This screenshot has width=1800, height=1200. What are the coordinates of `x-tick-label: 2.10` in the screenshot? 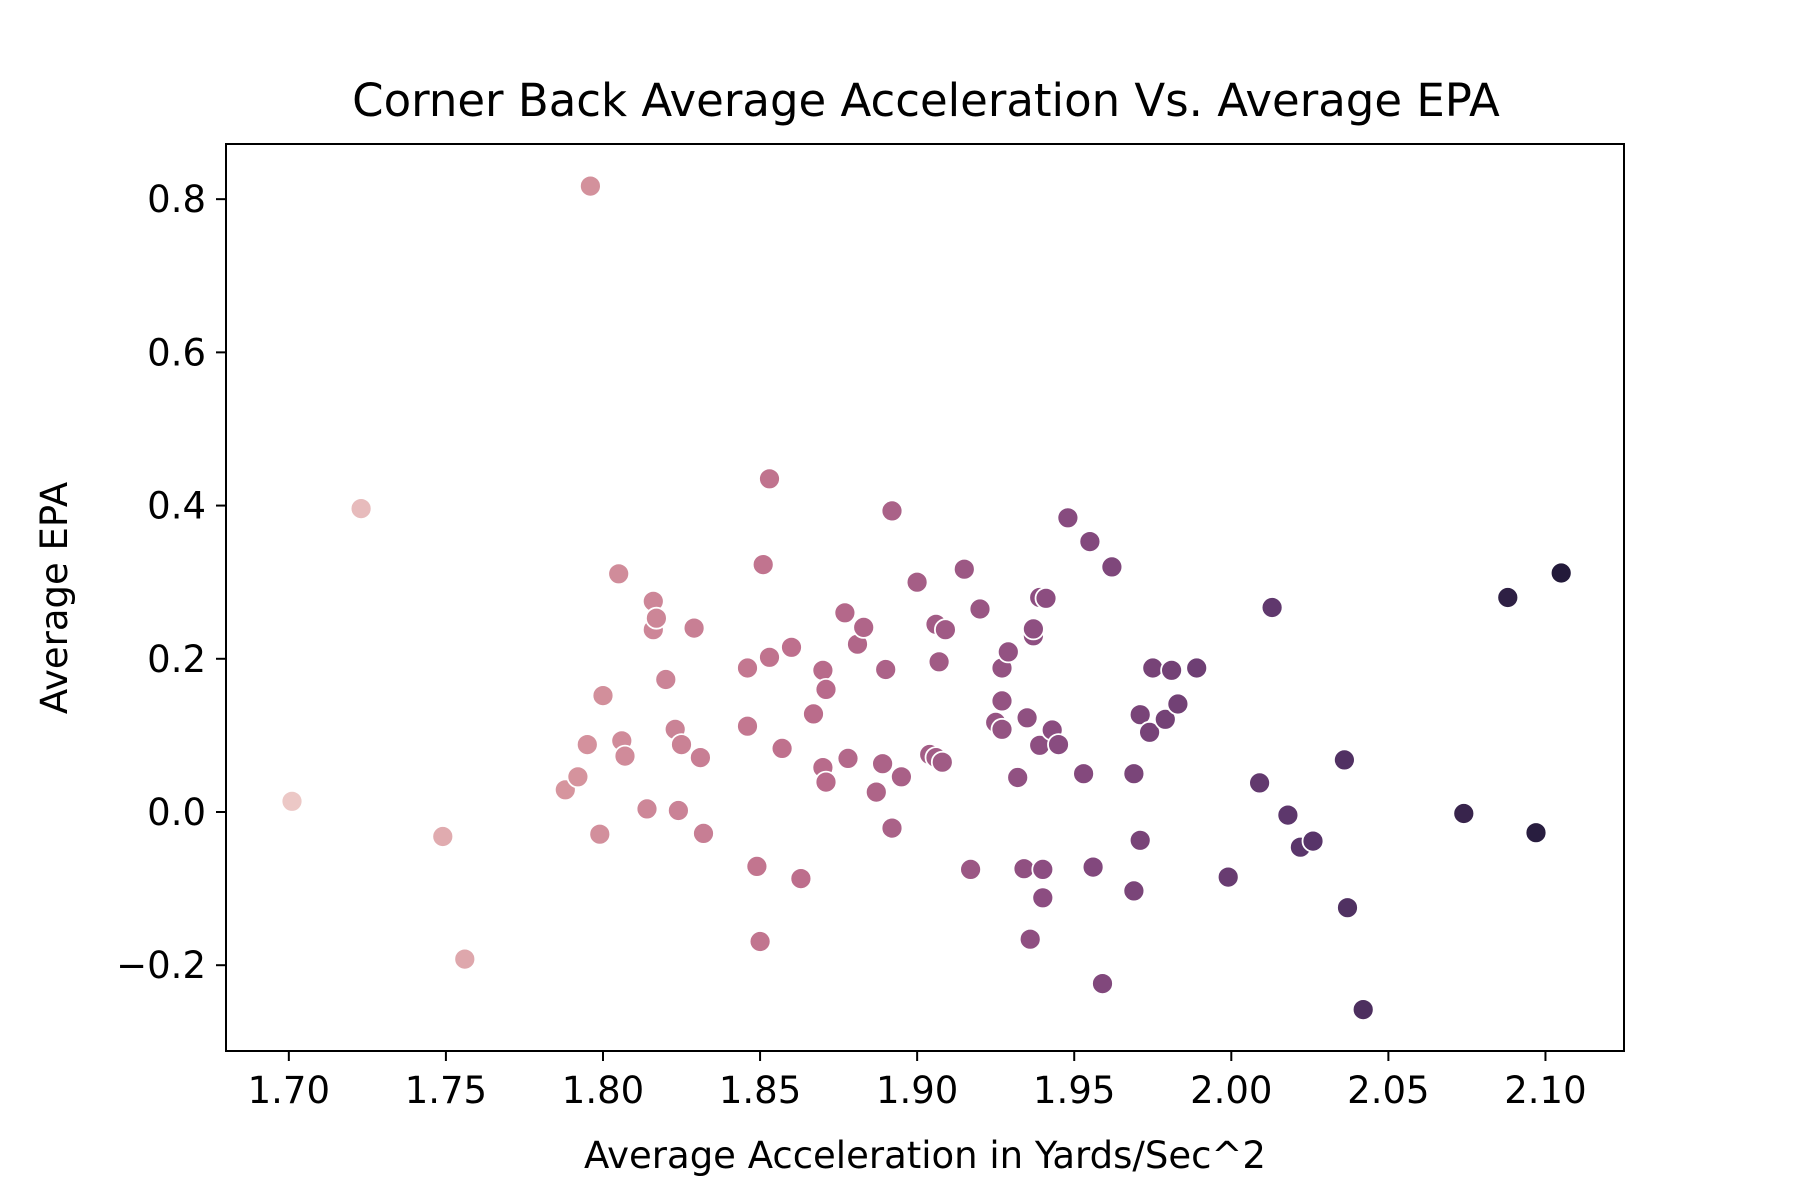 It's located at (1545, 1090).